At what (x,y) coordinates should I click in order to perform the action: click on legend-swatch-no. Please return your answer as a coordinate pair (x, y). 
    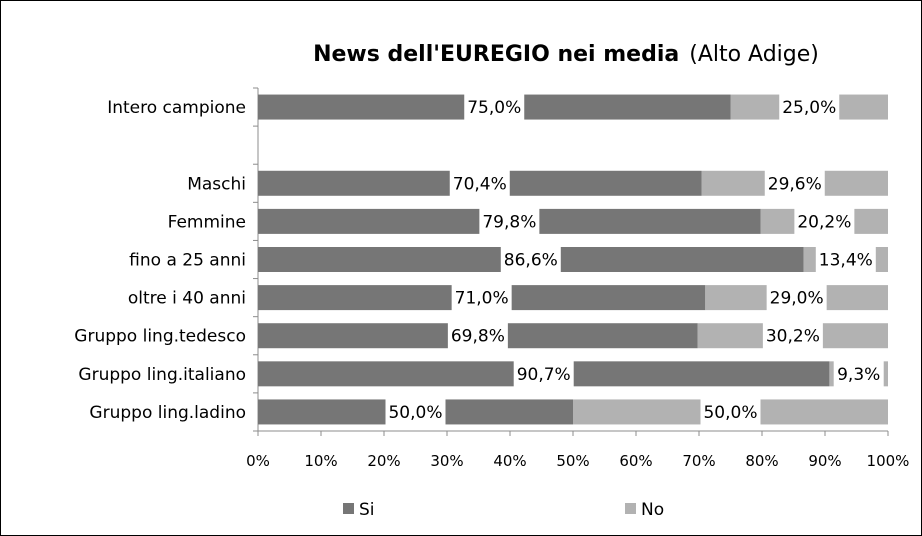
    Looking at the image, I should click on (630, 508).